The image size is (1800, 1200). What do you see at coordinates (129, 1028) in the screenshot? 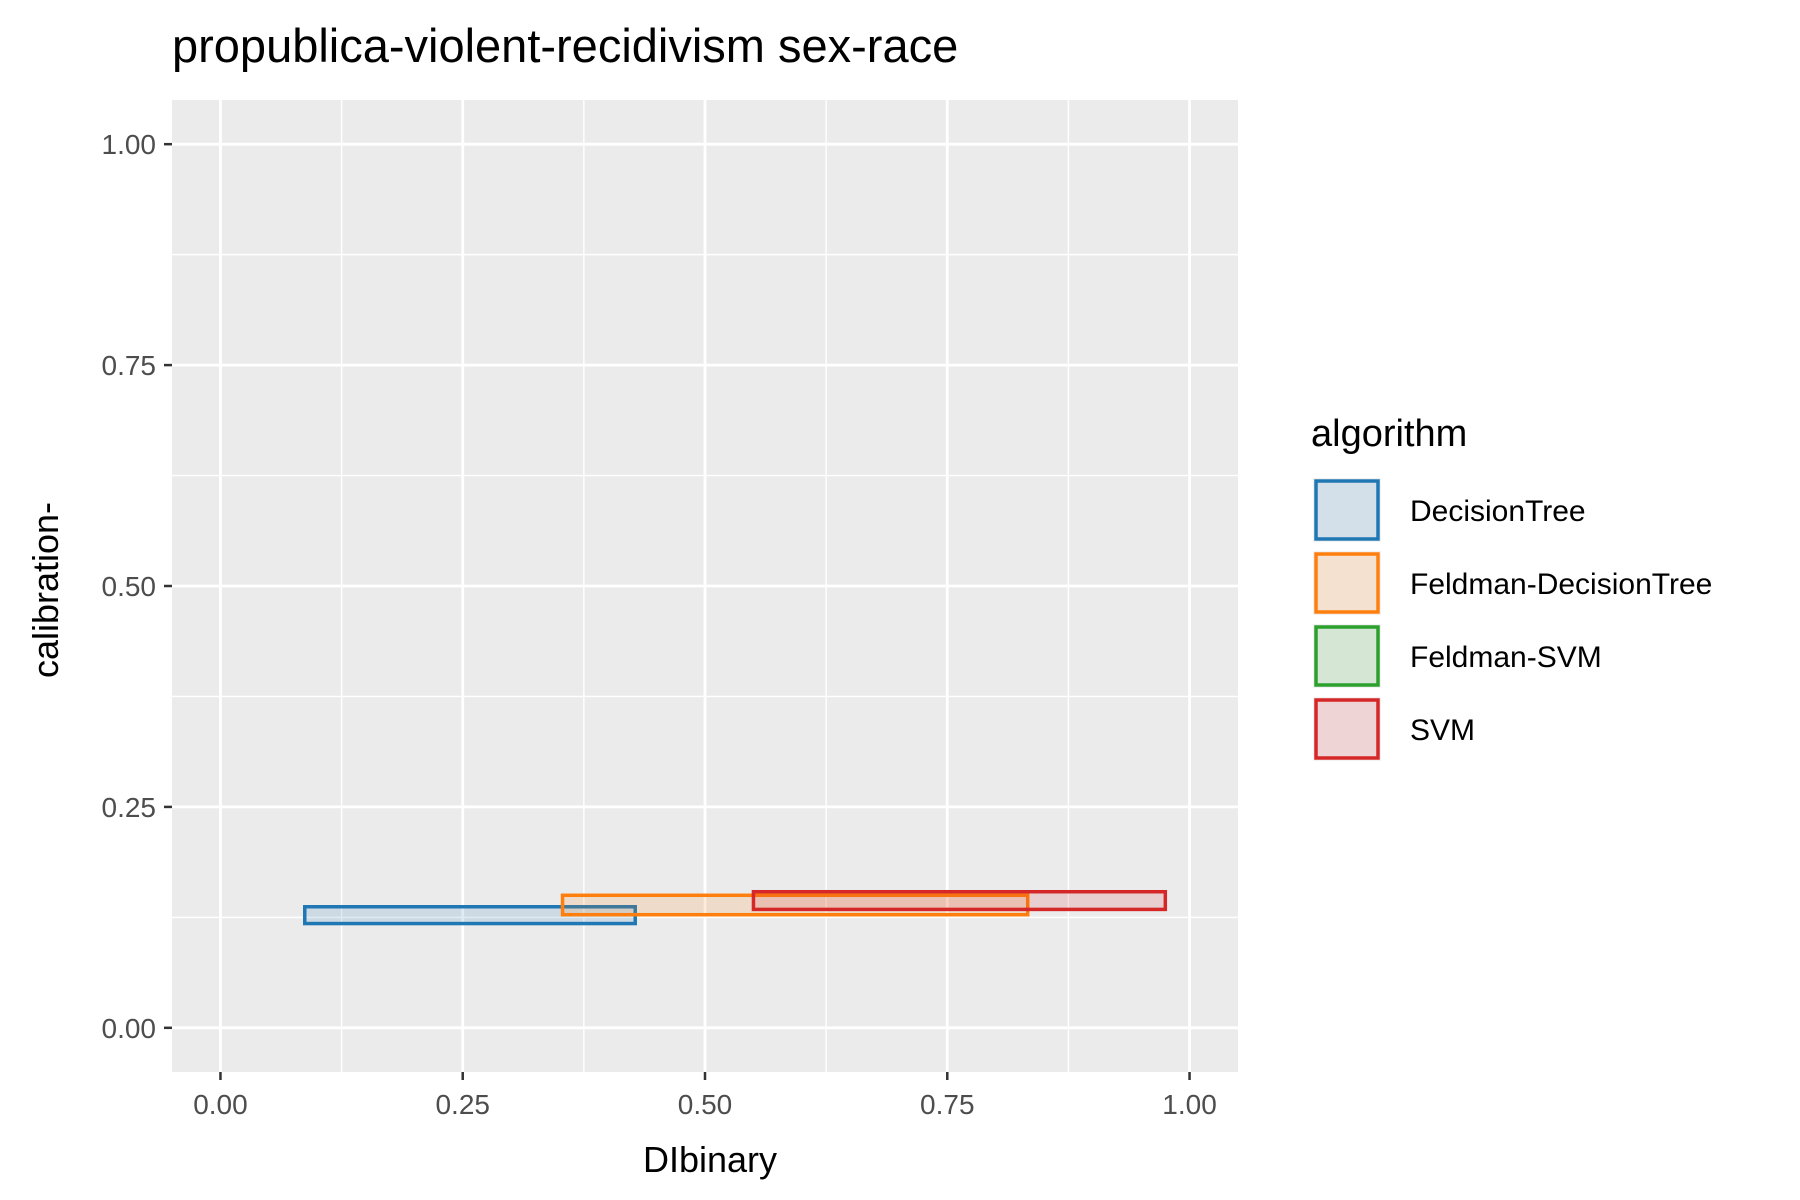
I see `y-tick-label: 0.00` at bounding box center [129, 1028].